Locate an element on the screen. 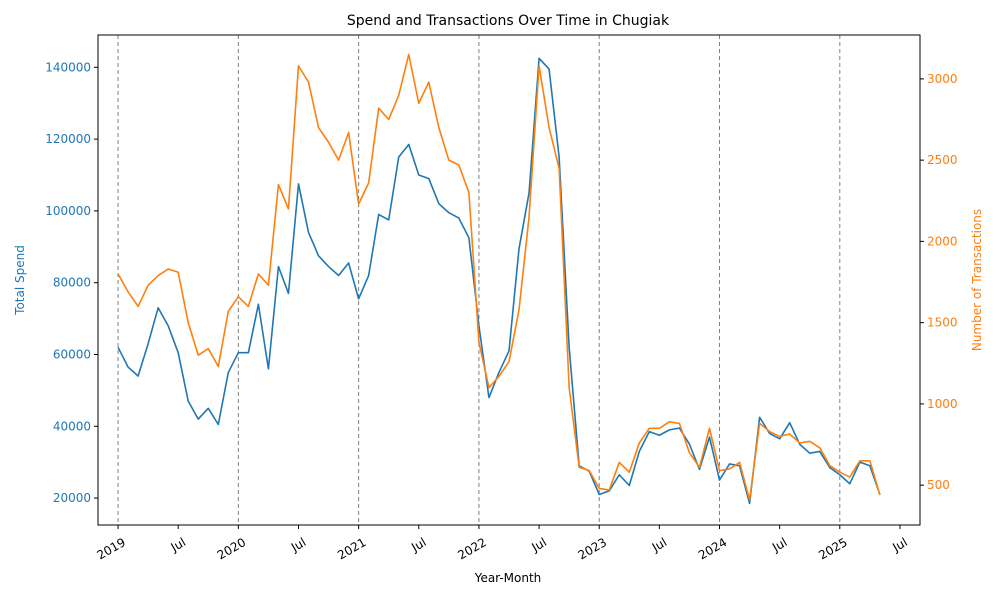 This screenshot has height=600, width=1000. y-right-tick-label: 3000 is located at coordinates (942, 79).